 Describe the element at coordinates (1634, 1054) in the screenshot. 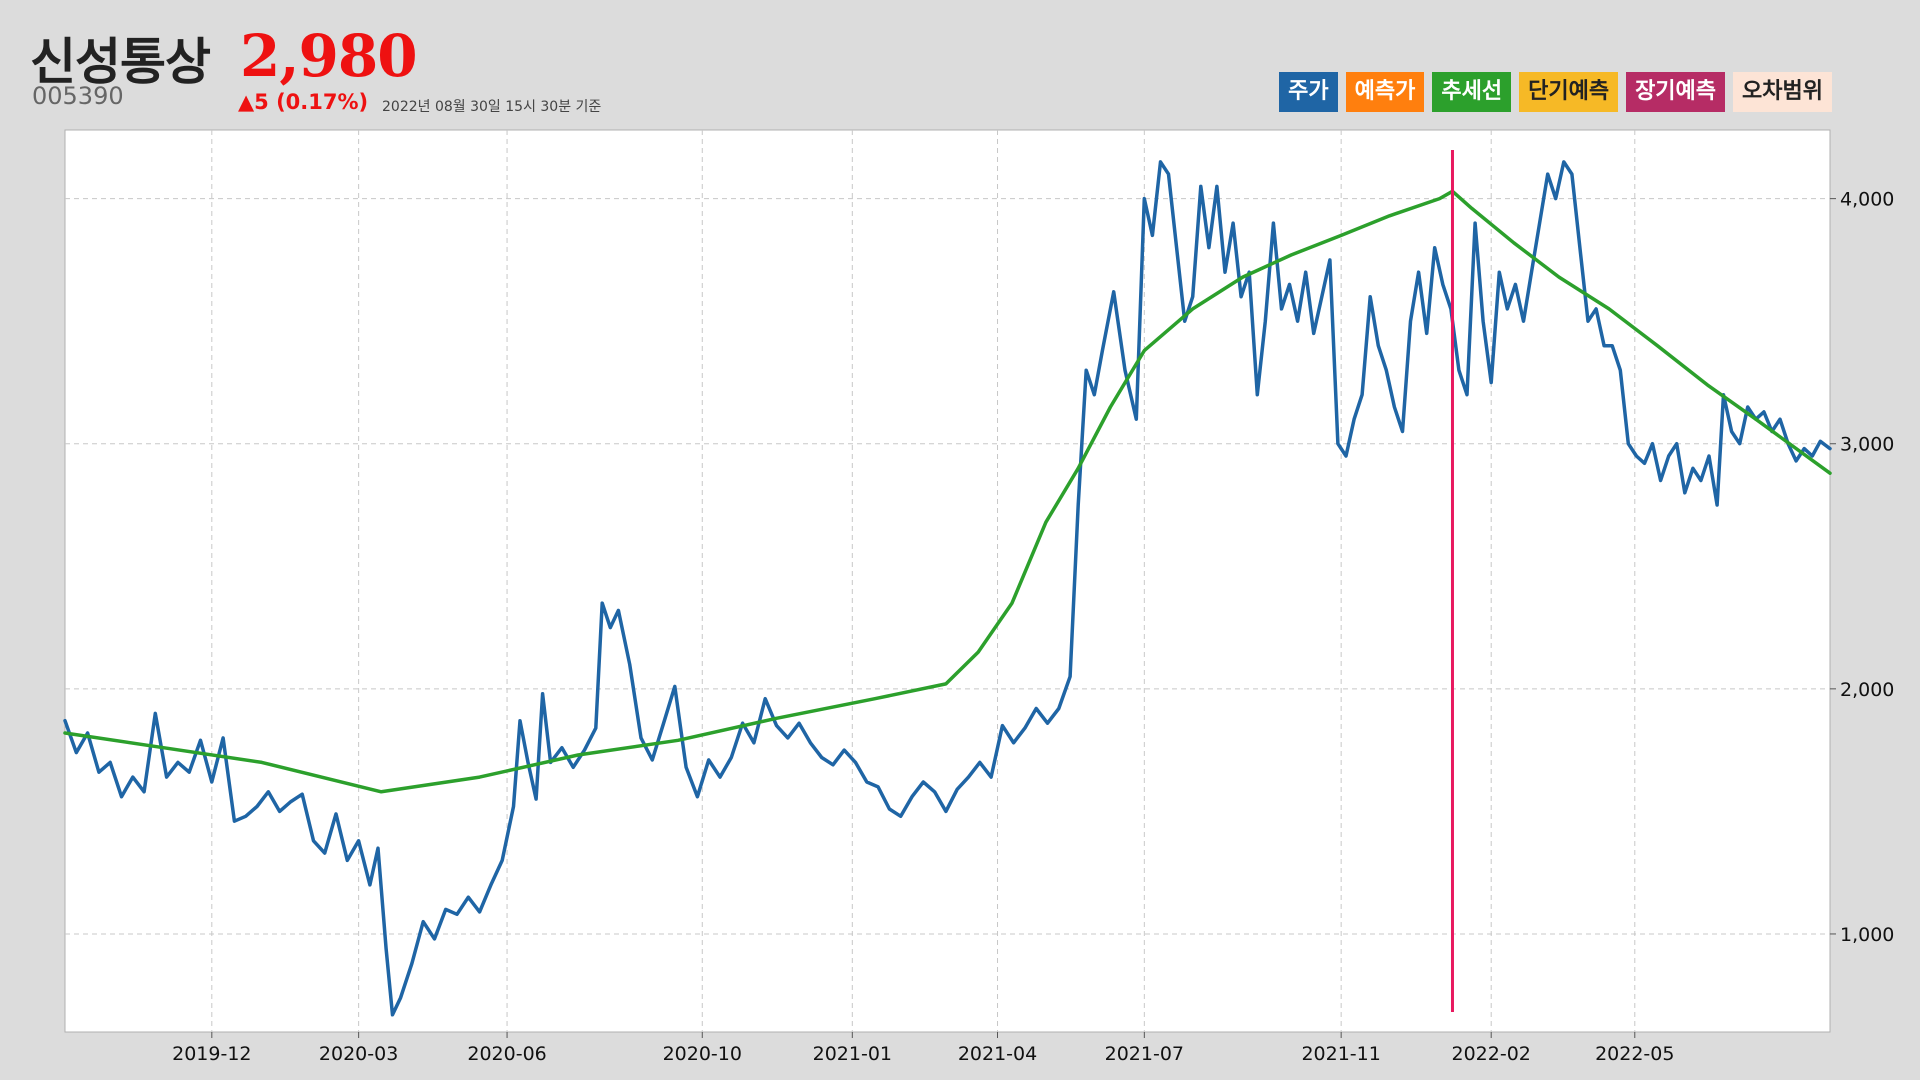

I see `x-tick-label: 2022-05` at that location.